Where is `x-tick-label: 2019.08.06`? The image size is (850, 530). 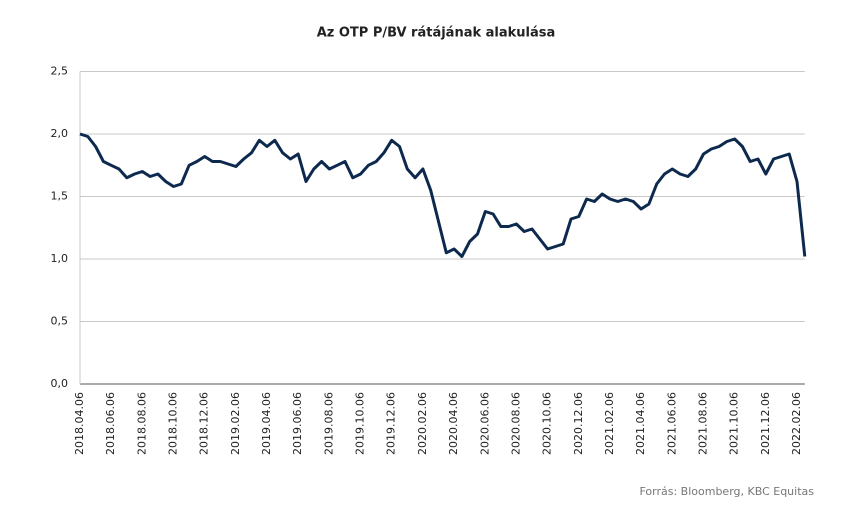 x-tick-label: 2019.08.06 is located at coordinates (328, 423).